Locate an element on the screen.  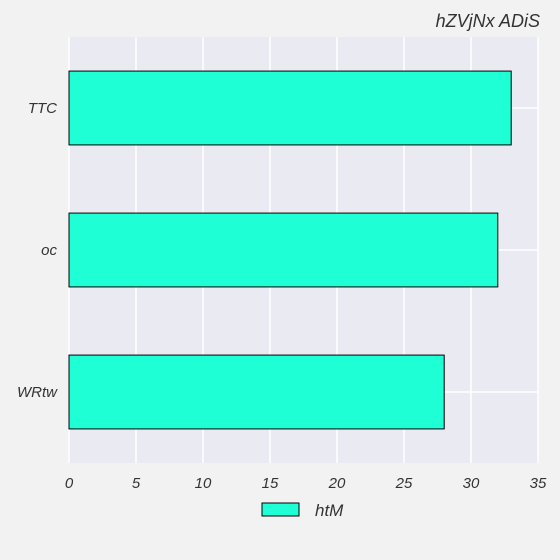
x-tick-label: 30 is located at coordinates (471, 483).